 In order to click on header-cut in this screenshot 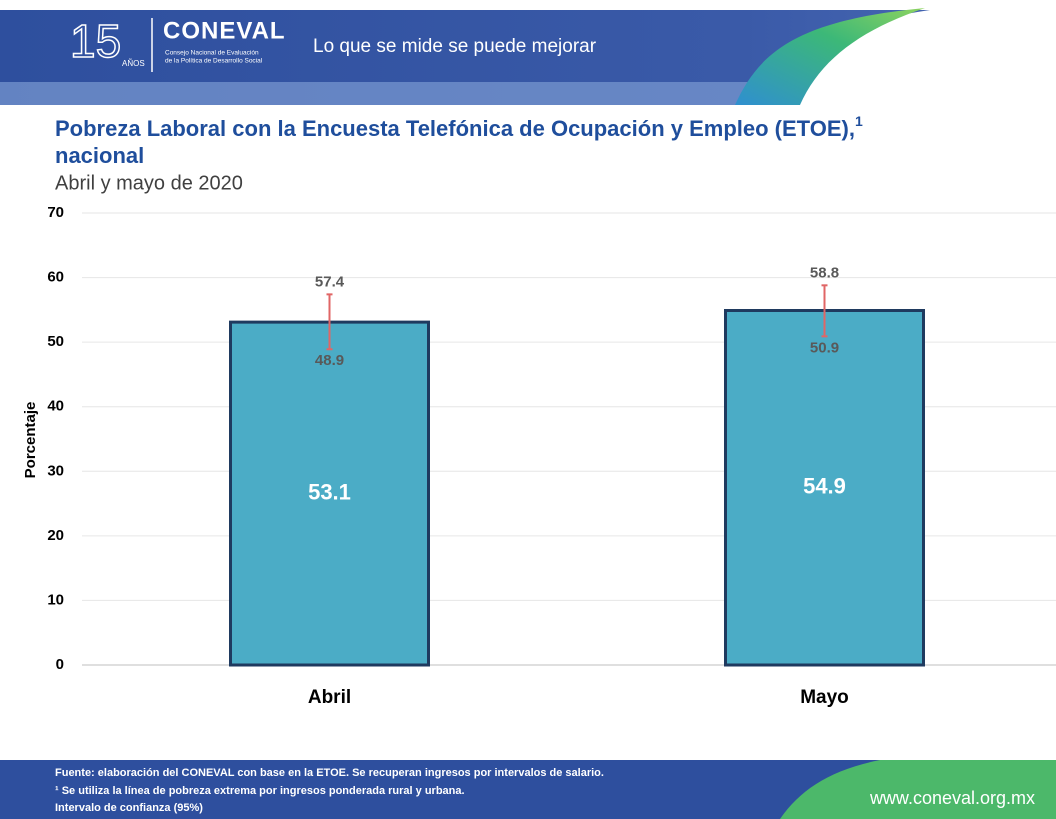, I will do `click(898, 57)`.